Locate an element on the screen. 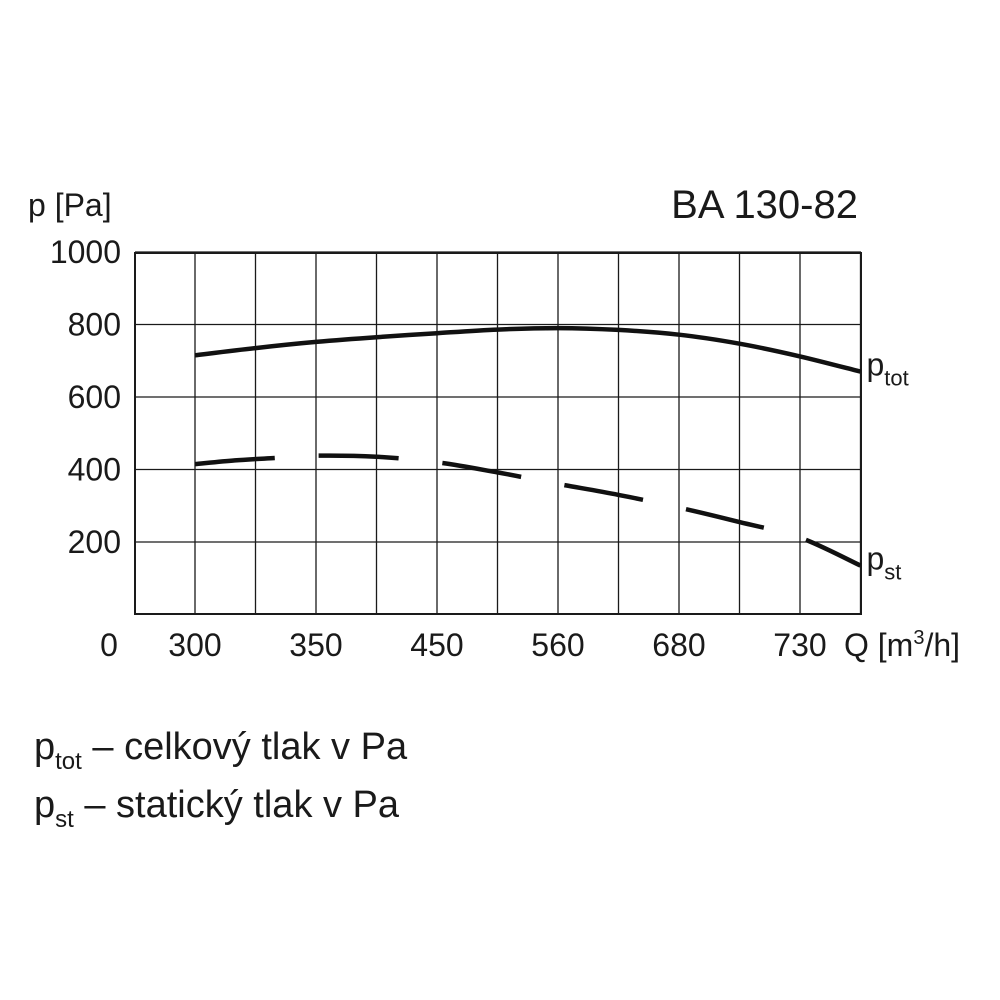 This screenshot has height=1000, width=1000. series-label-st: pst is located at coordinates (884, 563).